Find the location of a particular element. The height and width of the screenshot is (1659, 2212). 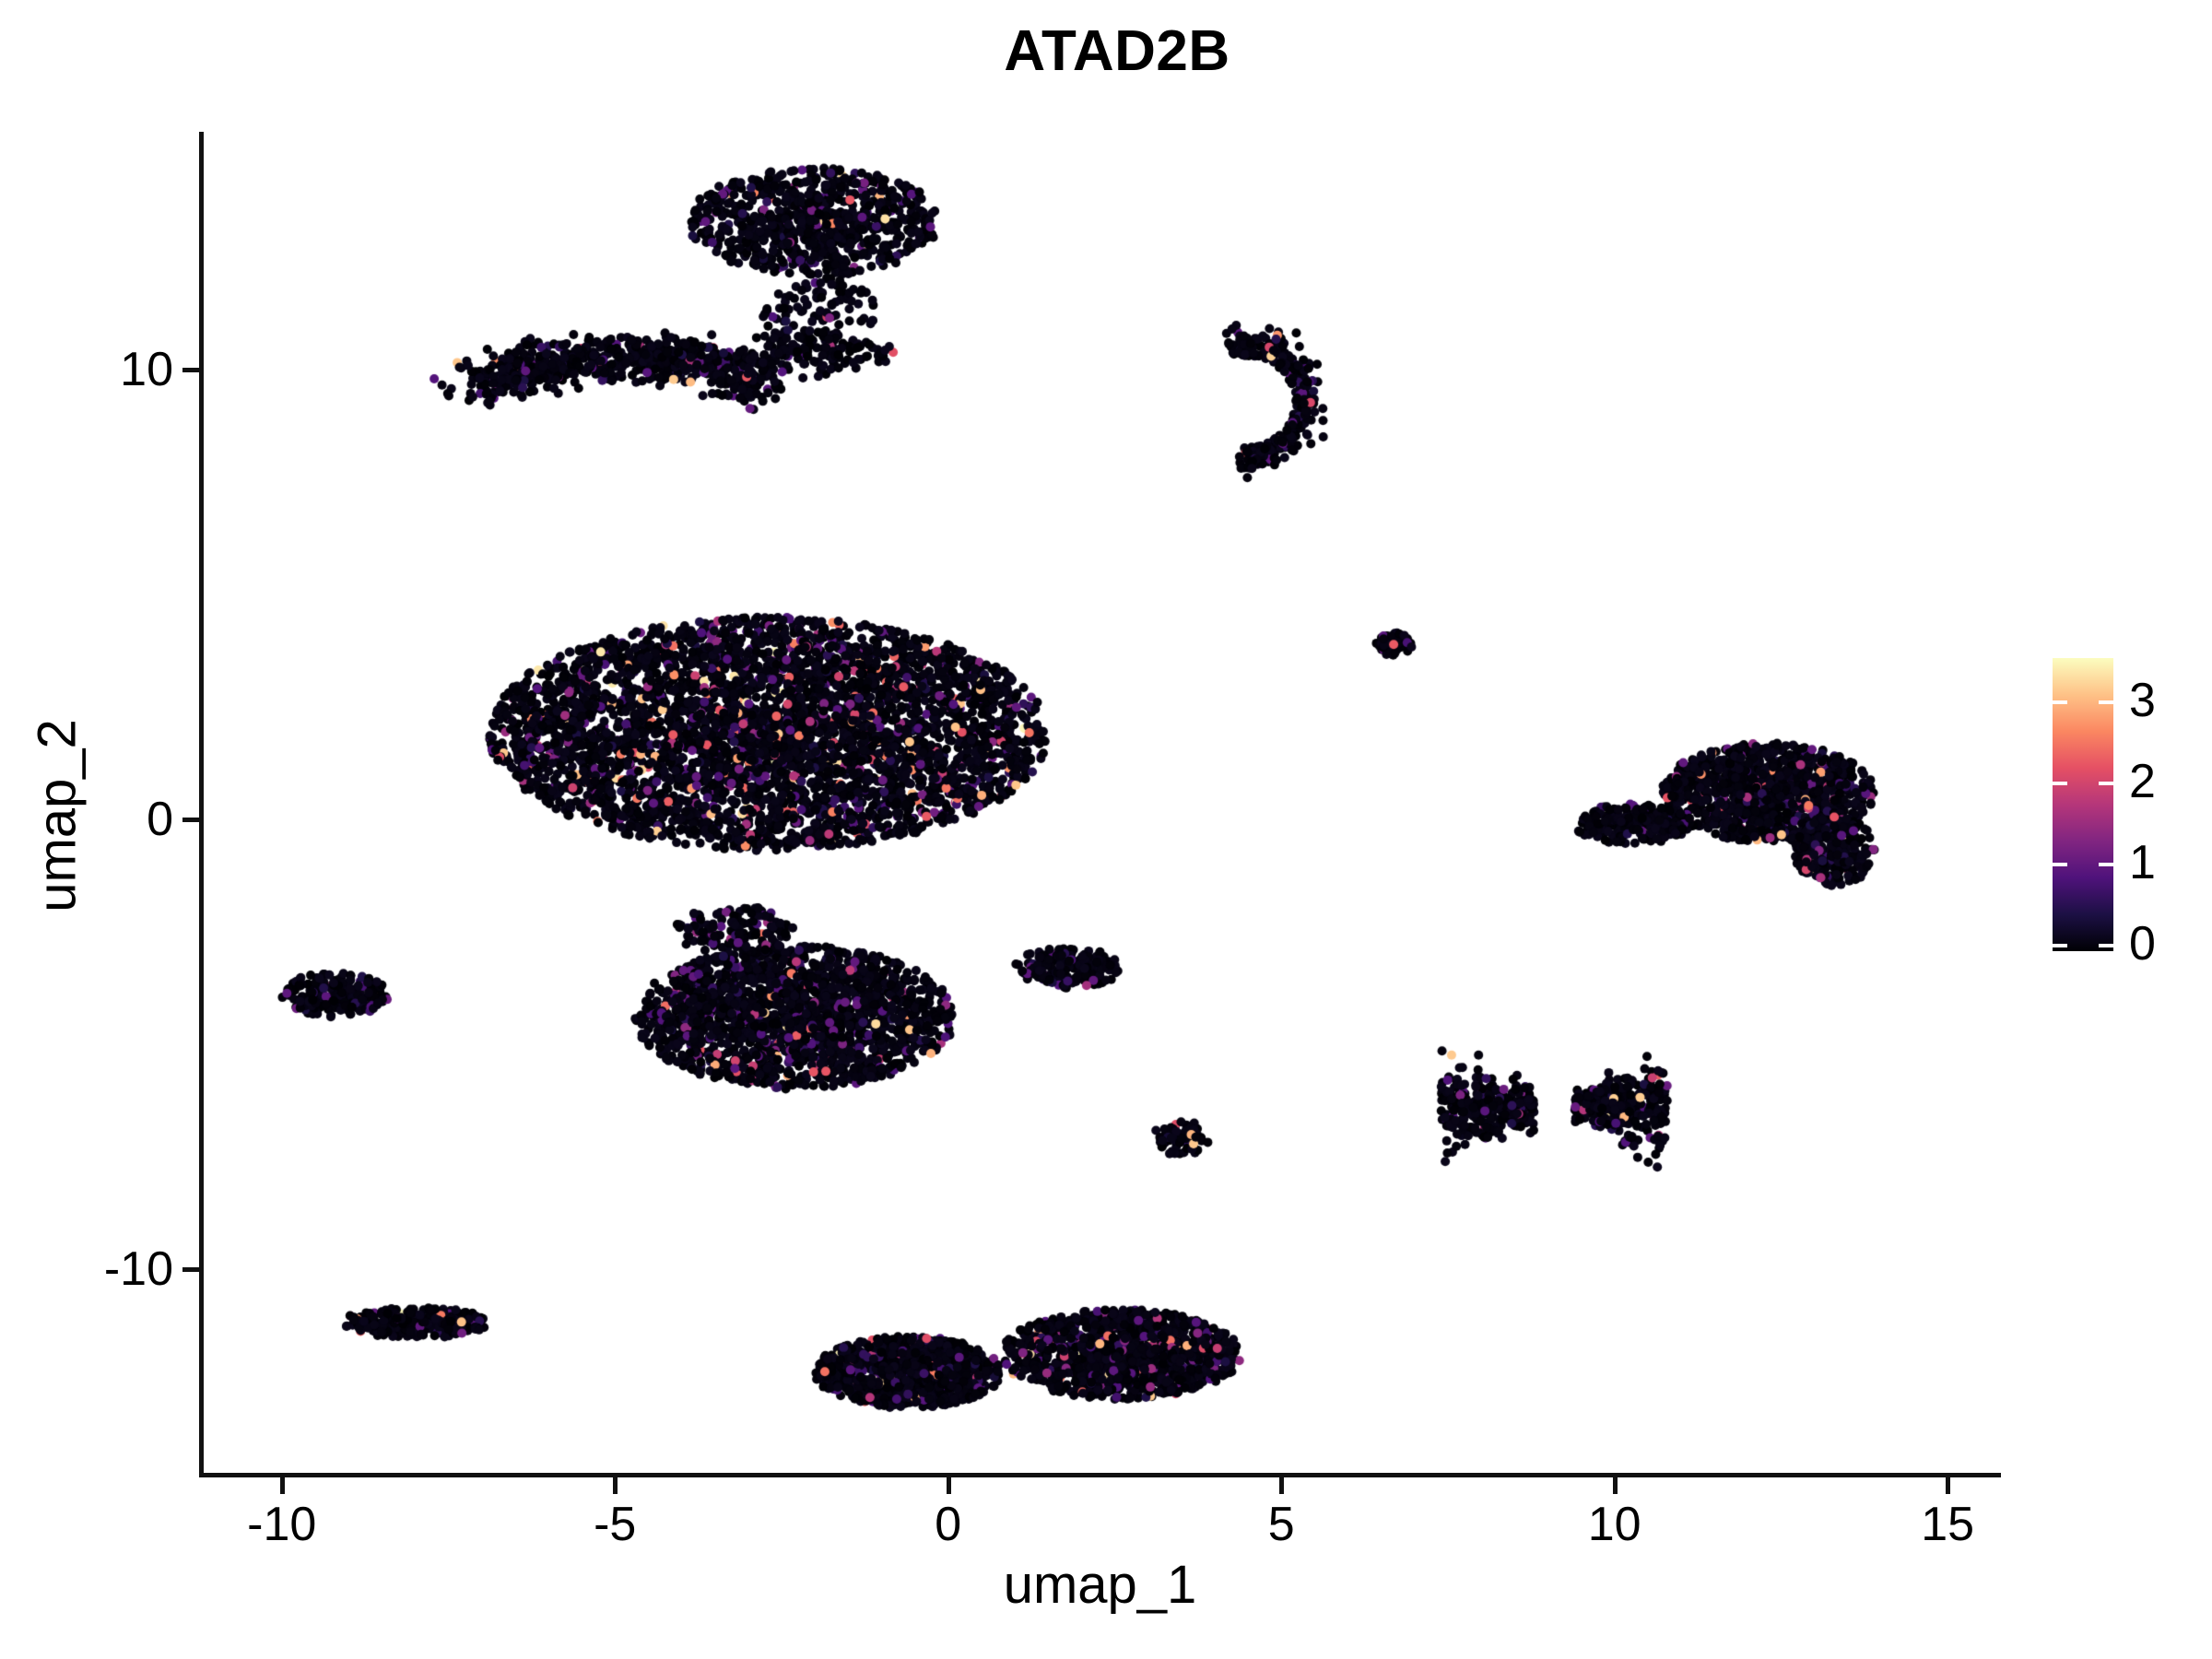

colorbar-gradient is located at coordinates (2083, 804).